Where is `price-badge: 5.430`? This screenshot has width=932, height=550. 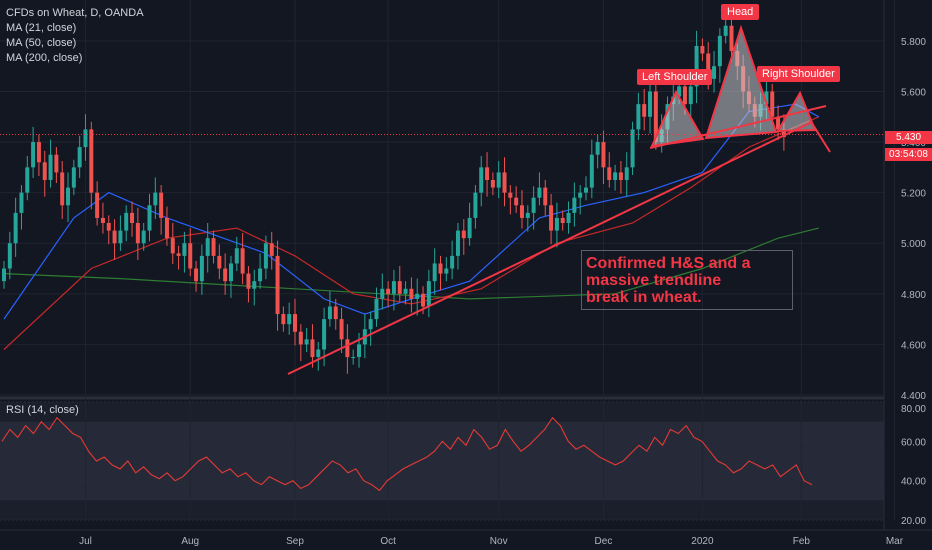
price-badge: 5.430 is located at coordinates (908, 137).